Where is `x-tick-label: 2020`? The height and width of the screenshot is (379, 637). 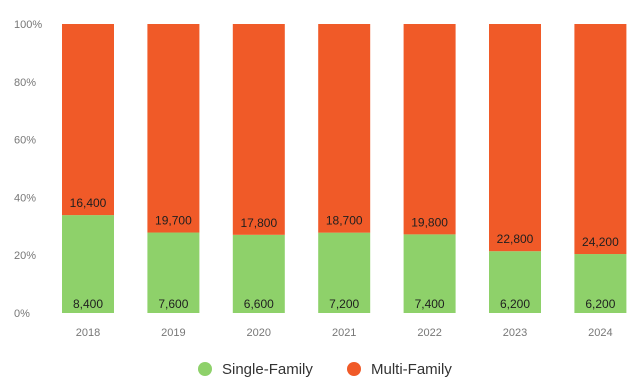
x-tick-label: 2020 is located at coordinates (259, 333).